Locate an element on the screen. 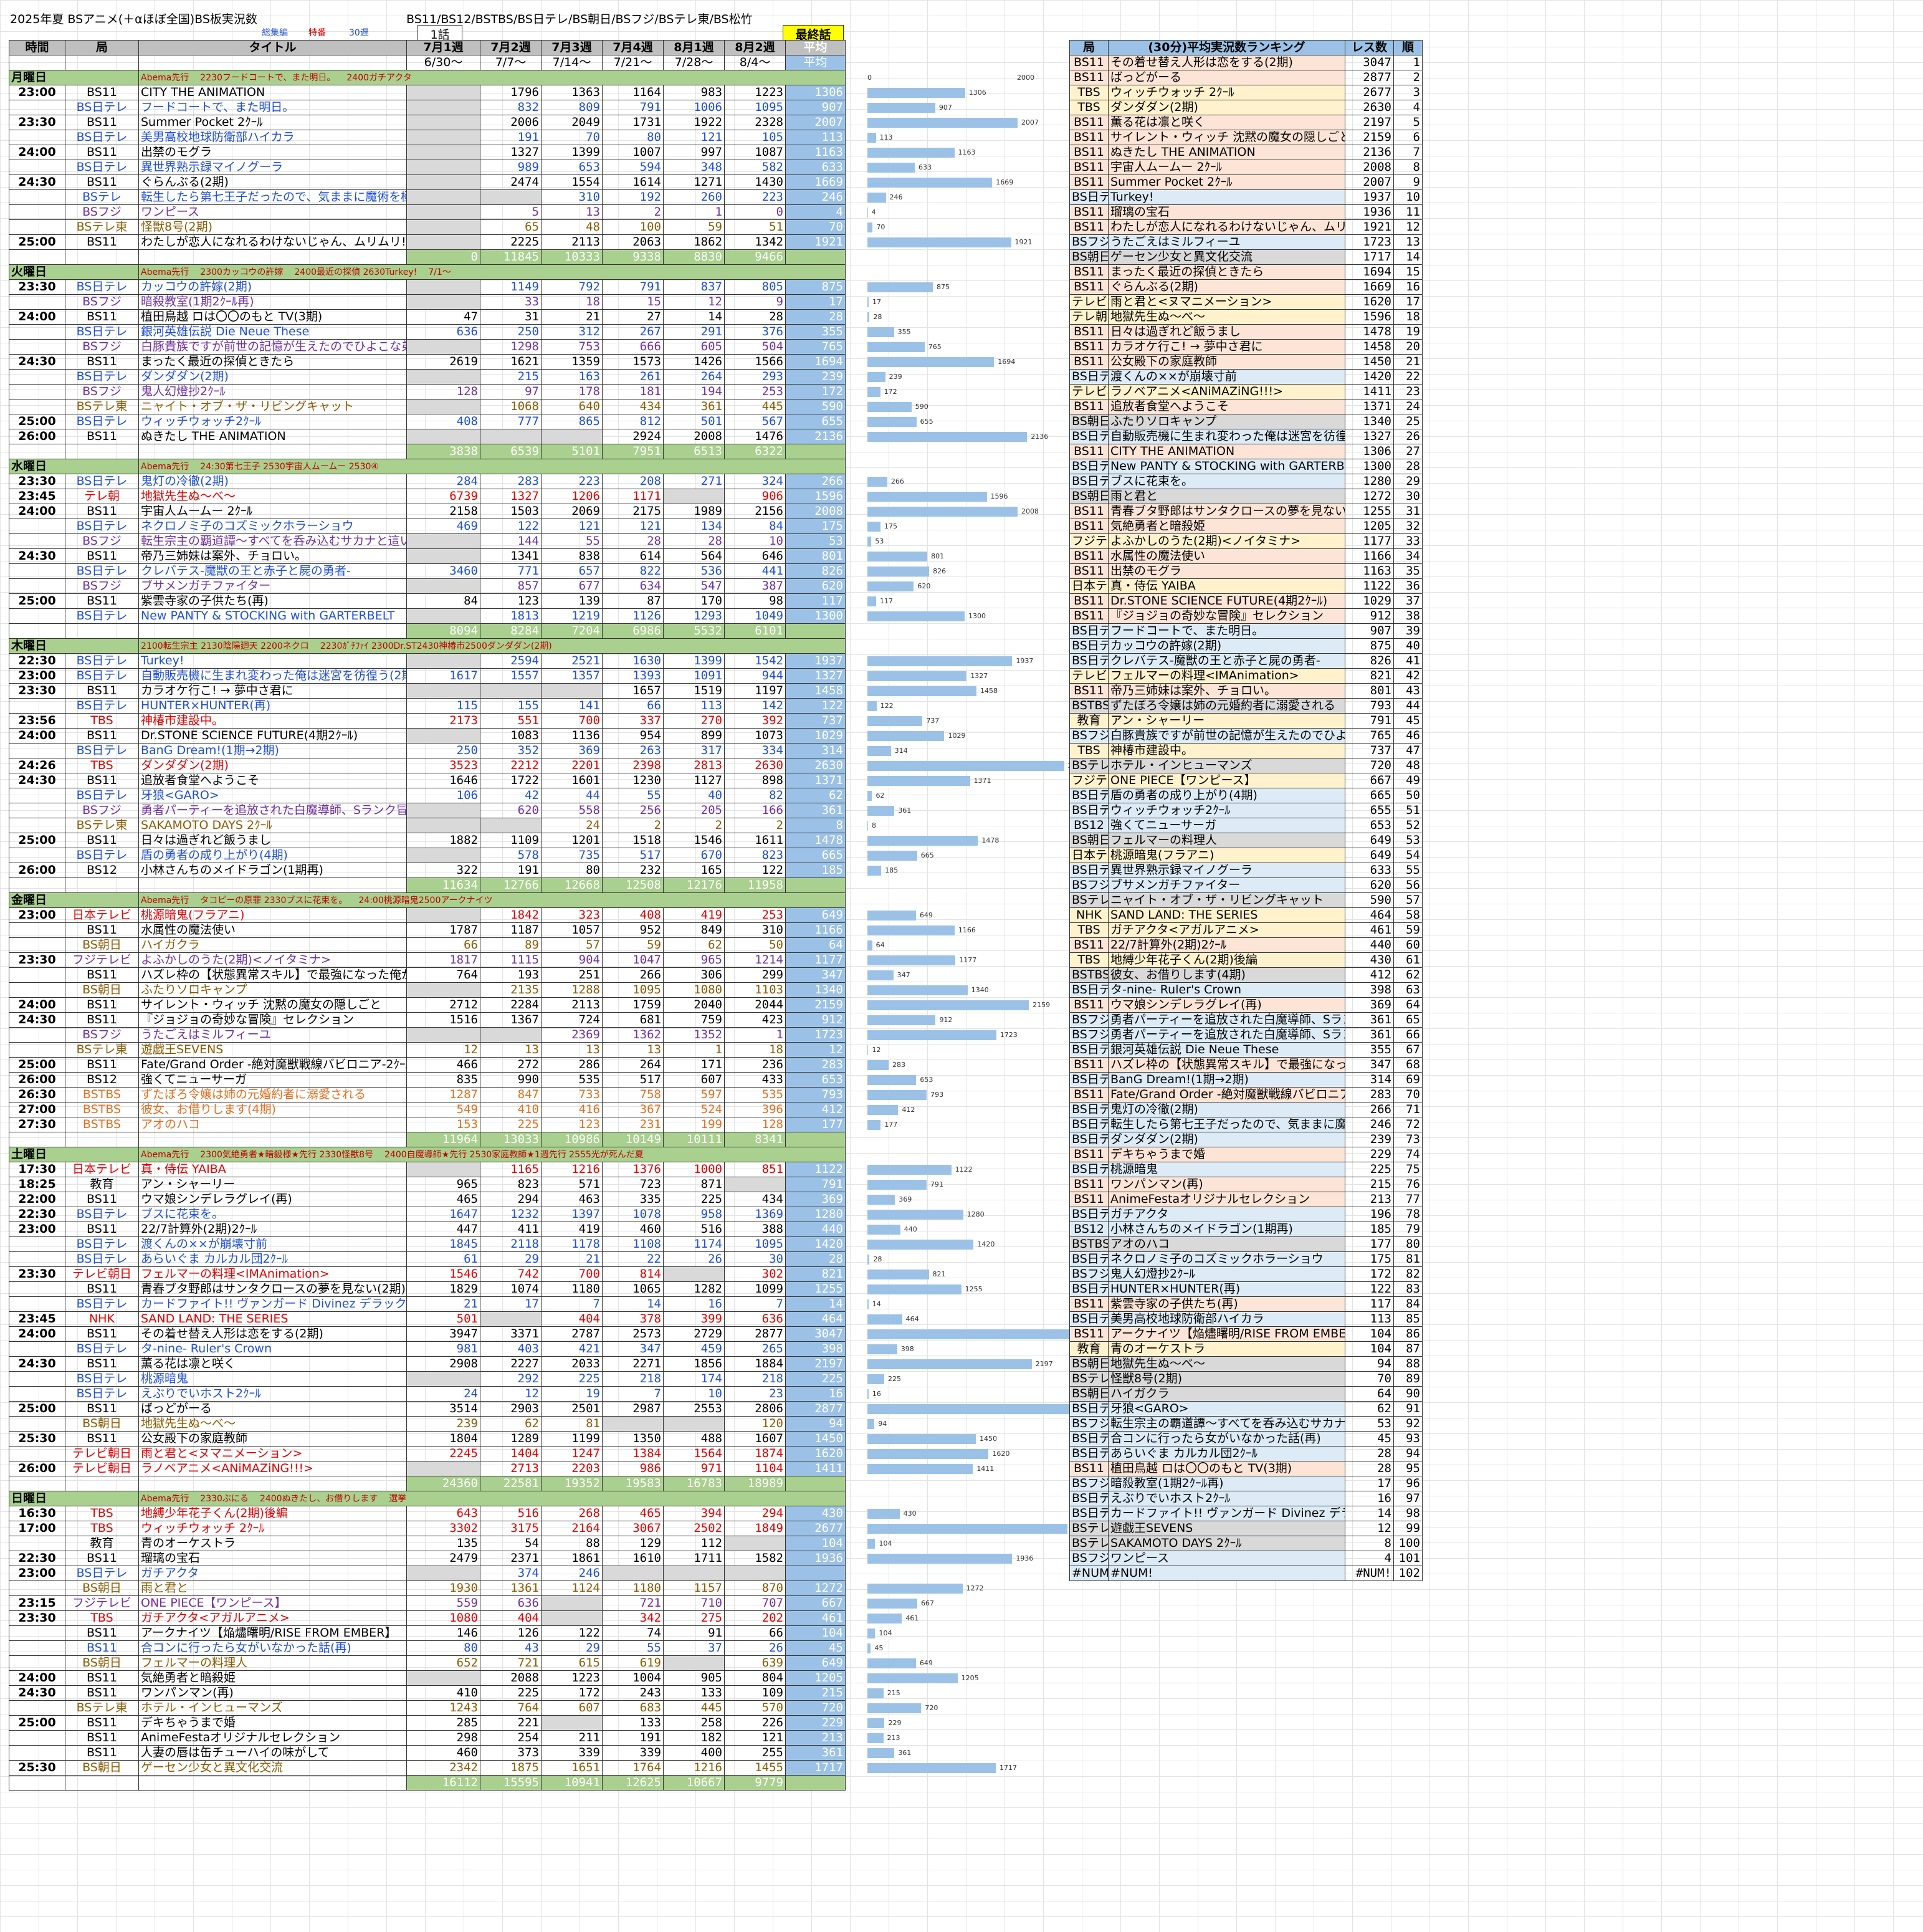 This screenshot has height=1932, width=1923. week-count-cell: 105 is located at coordinates (755, 137).